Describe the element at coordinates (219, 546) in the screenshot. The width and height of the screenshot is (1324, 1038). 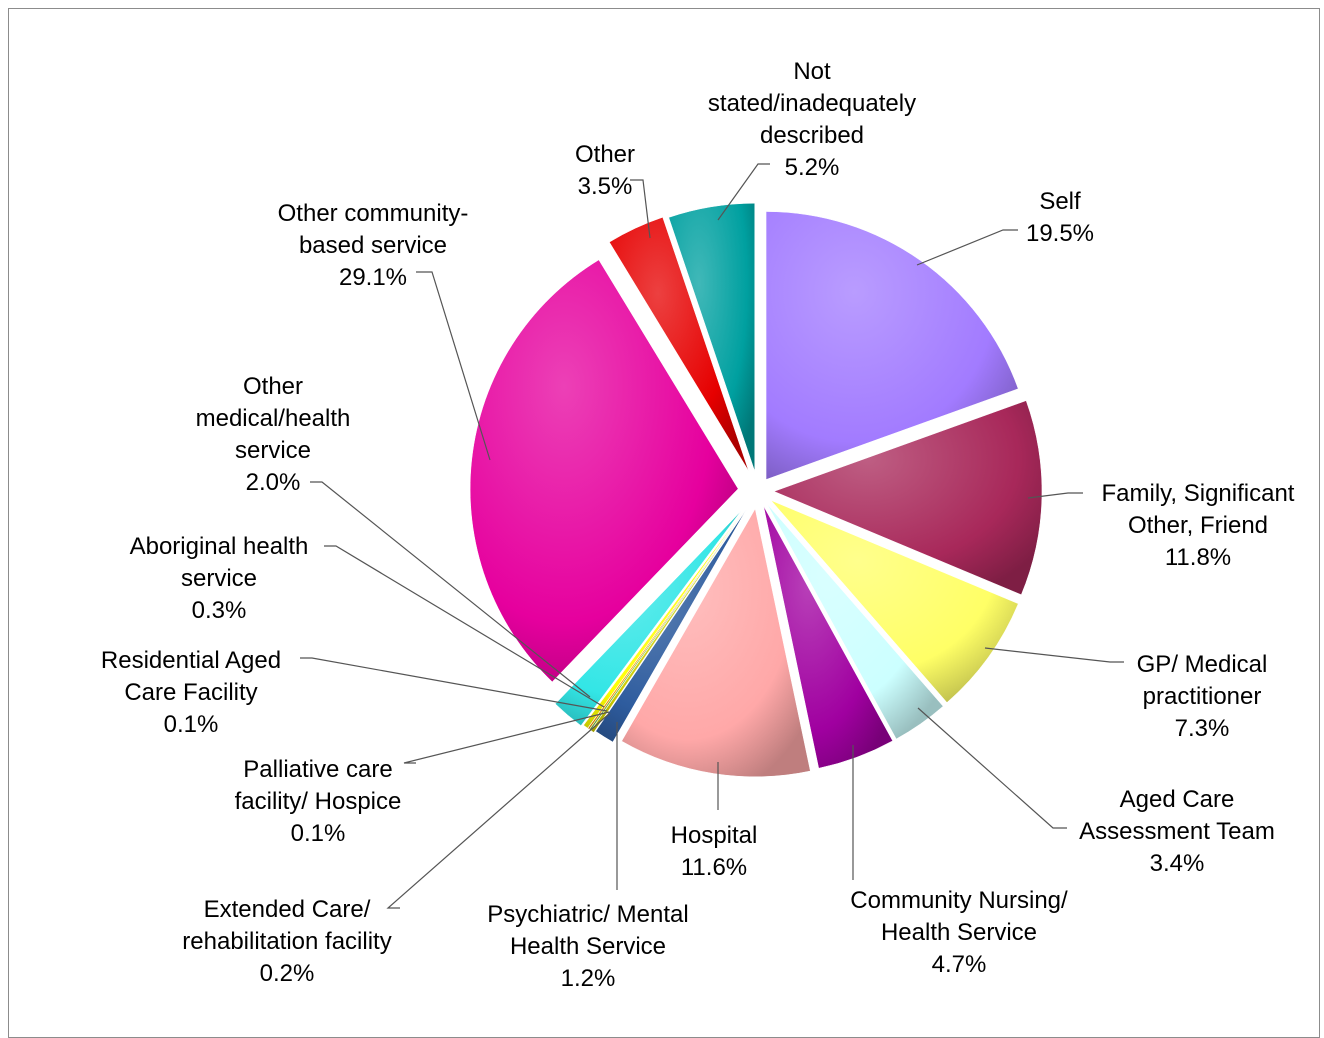
I see `slice-label-line: Aboriginal health` at that location.